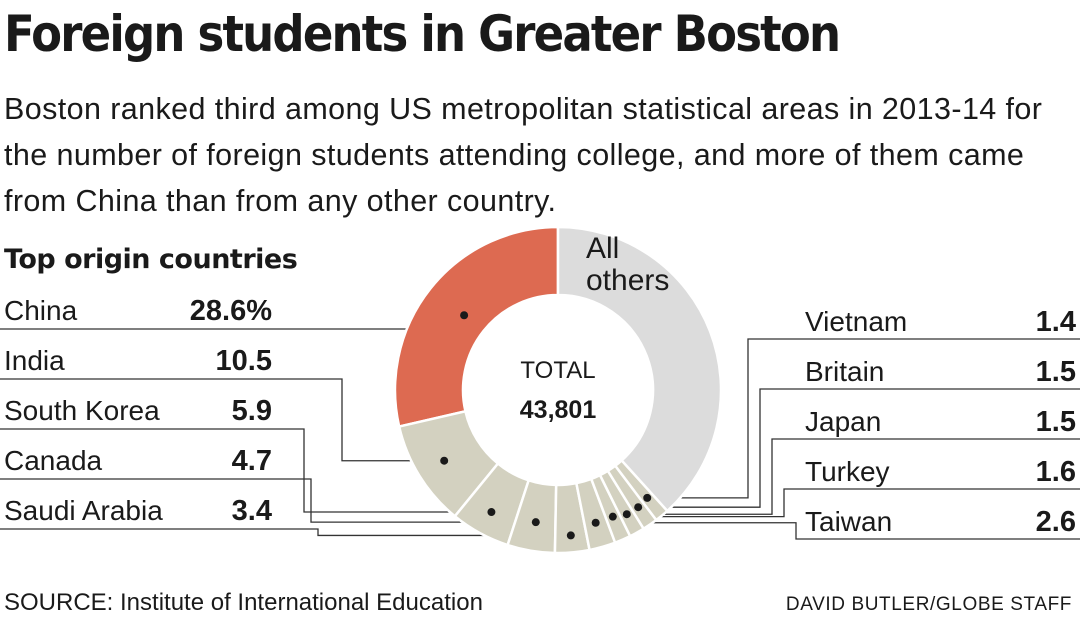 The height and width of the screenshot is (621, 1080). Describe the element at coordinates (1056, 372) in the screenshot. I see `value-britain: 1.5` at that location.